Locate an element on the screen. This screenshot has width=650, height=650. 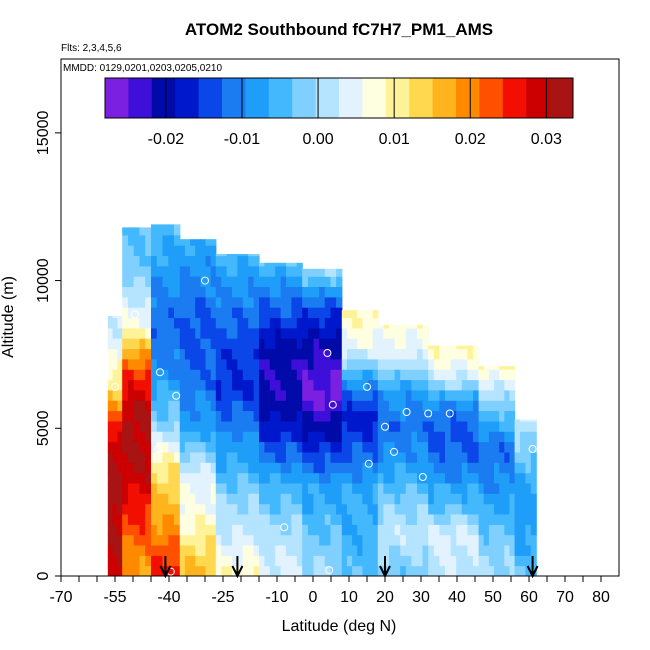
x-tick-label: 80 is located at coordinates (601, 597).